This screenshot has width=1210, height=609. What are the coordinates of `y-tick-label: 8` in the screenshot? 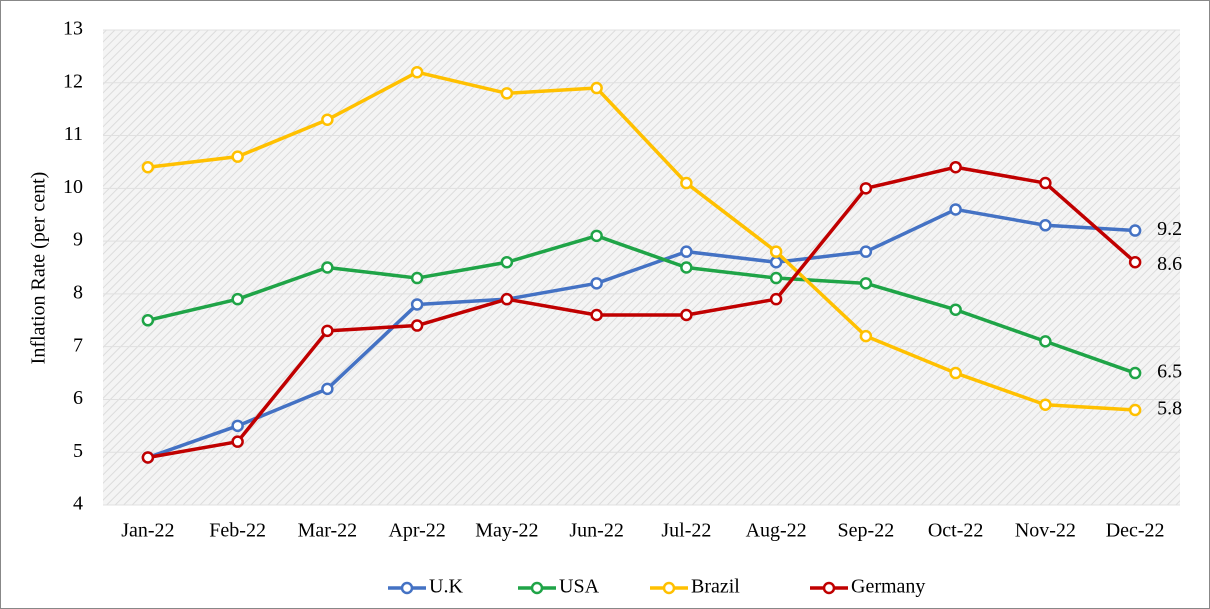 It's located at (78, 292).